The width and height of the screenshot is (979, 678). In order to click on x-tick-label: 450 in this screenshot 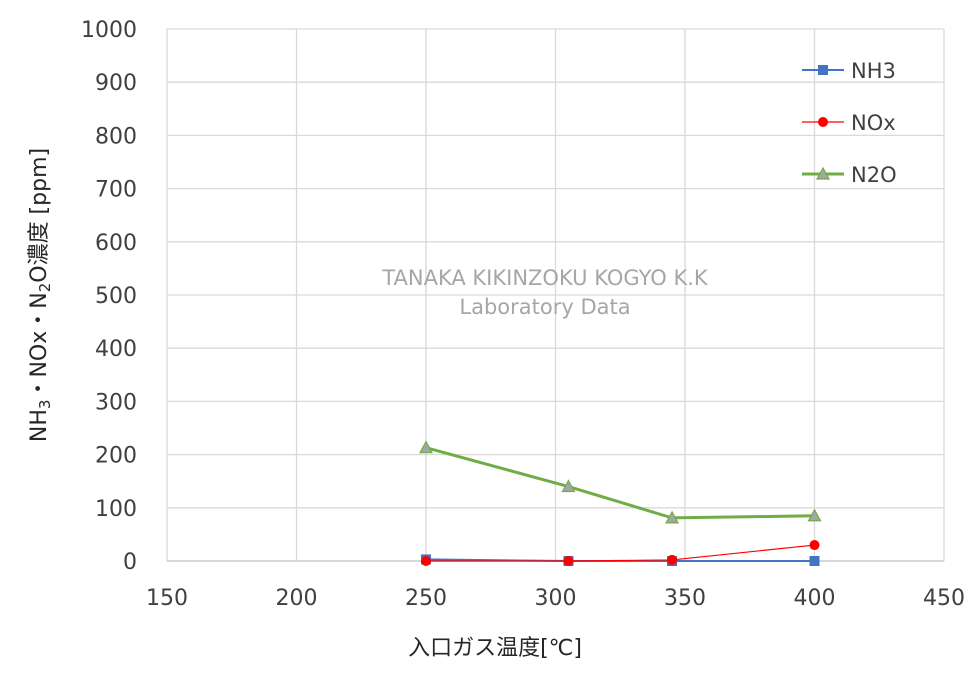, I will do `click(944, 598)`.